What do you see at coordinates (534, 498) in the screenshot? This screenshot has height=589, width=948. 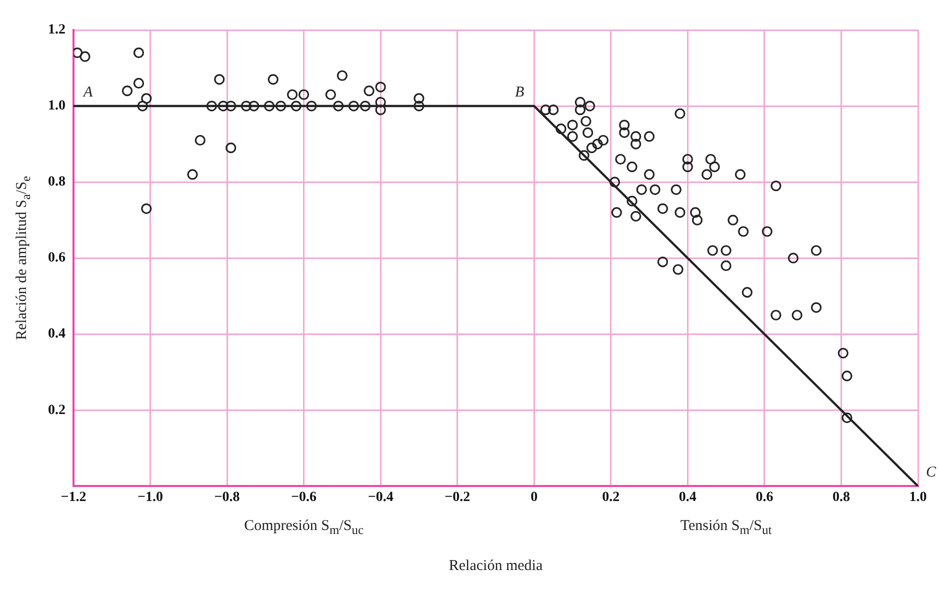 I see `x-tick-label: 0` at bounding box center [534, 498].